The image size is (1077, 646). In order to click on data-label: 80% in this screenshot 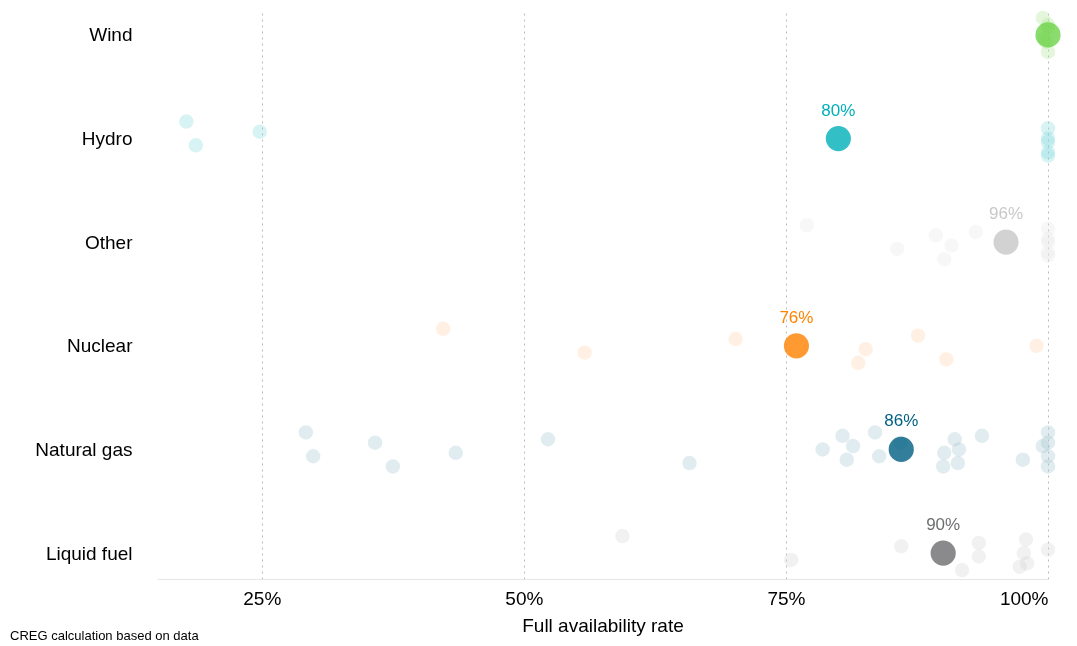, I will do `click(838, 110)`.